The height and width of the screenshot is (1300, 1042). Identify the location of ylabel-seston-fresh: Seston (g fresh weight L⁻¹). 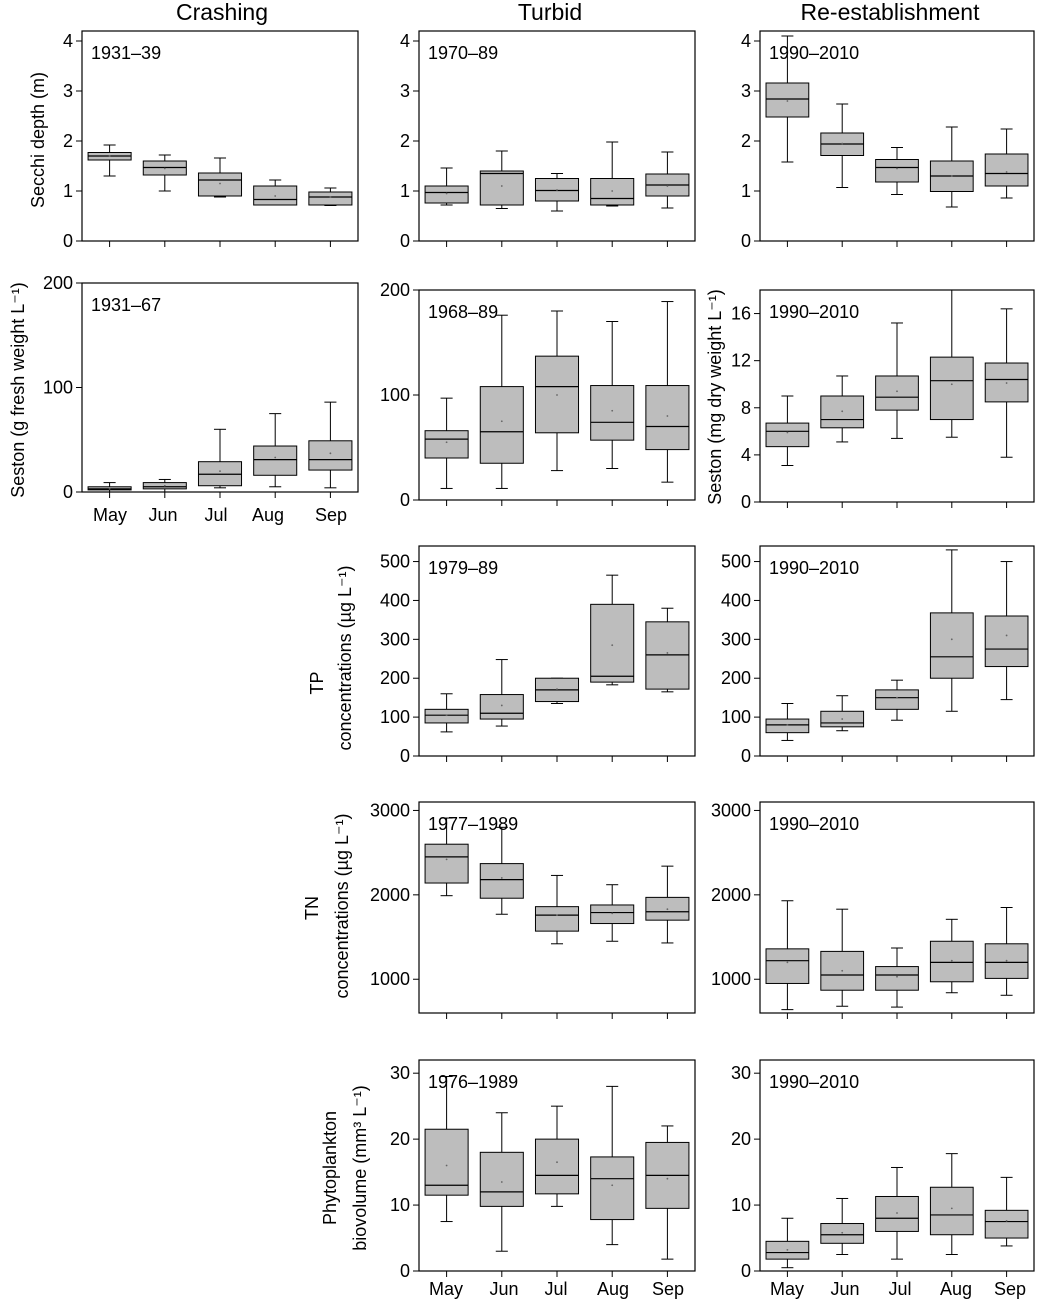
(18, 390).